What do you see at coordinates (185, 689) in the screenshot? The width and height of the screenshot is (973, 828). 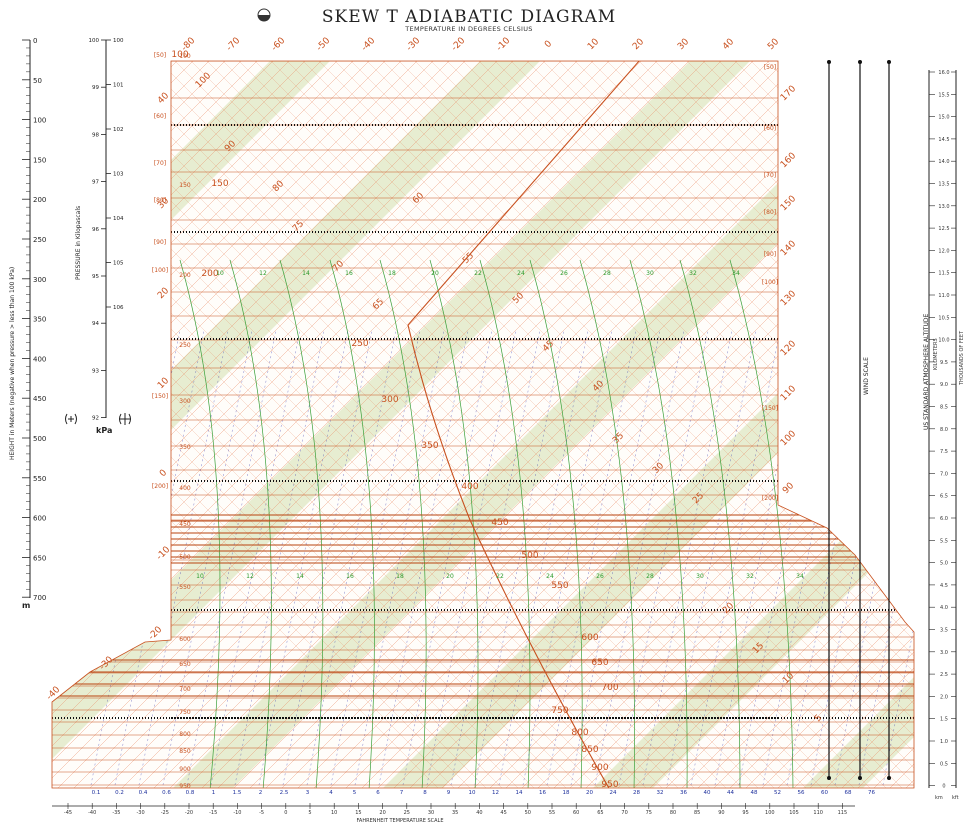 I see `isobar-left-label: 700` at bounding box center [185, 689].